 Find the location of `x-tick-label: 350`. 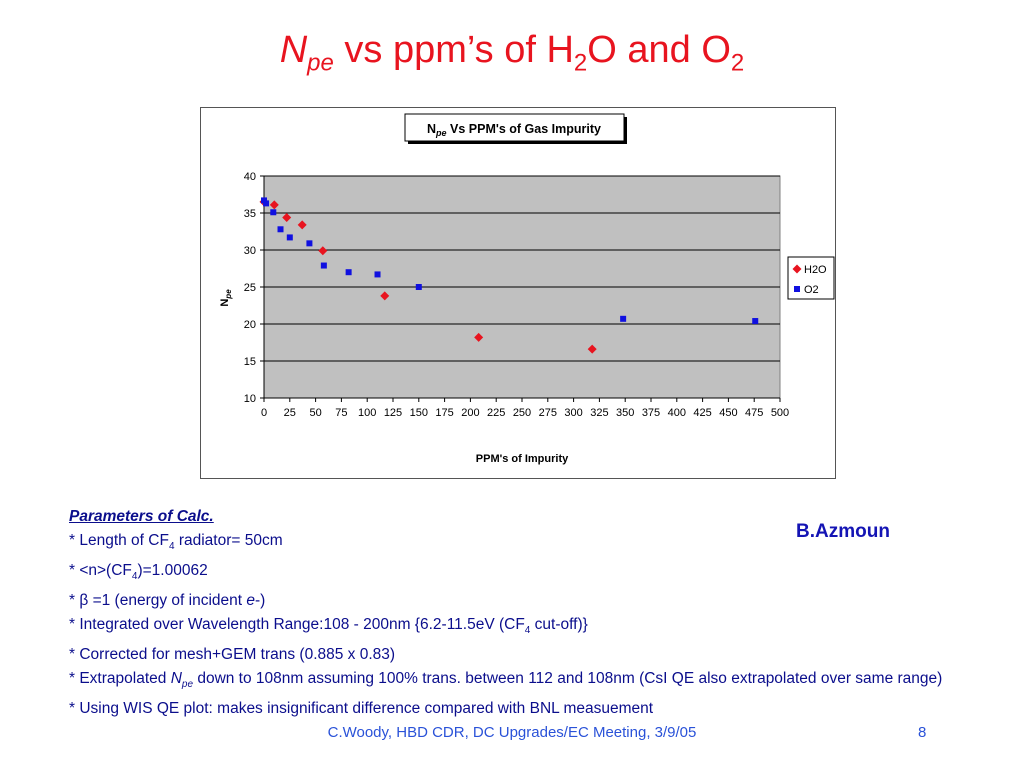

x-tick-label: 350 is located at coordinates (625, 413).